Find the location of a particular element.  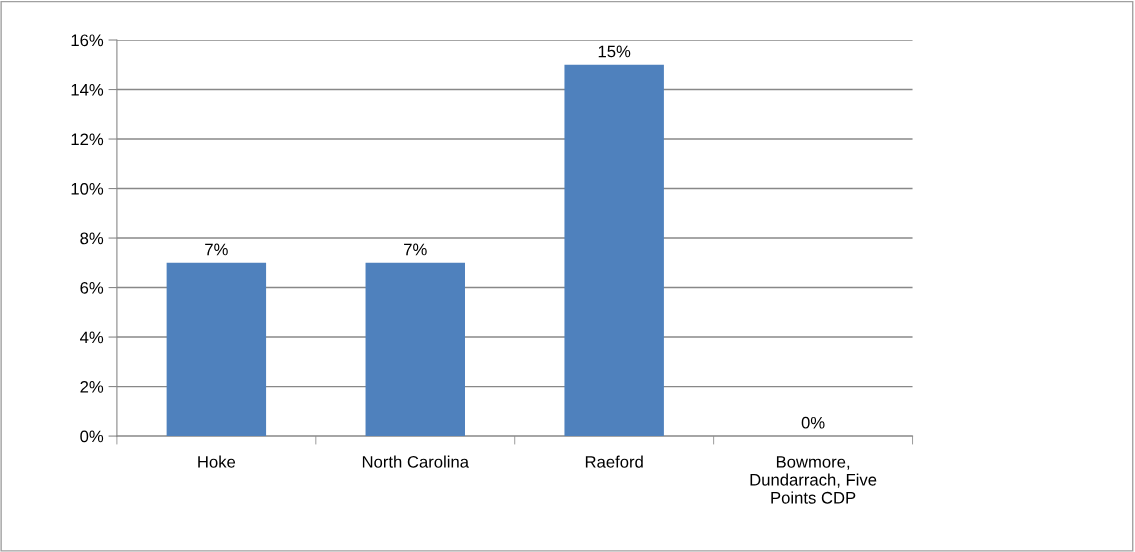

data-label: 15% is located at coordinates (614, 51).